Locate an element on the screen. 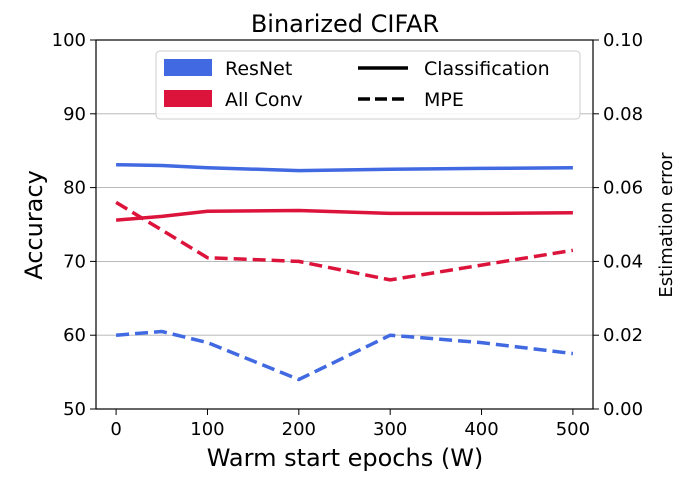  legend: ResNet All Conv Classification MPE is located at coordinates (368, 85).